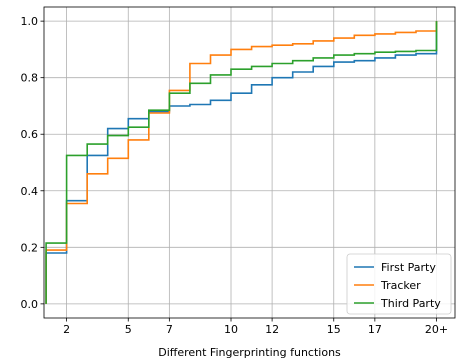 Image resolution: width=461 pixels, height=360 pixels. What do you see at coordinates (128, 329) in the screenshot?
I see `x-tick-label: 5` at bounding box center [128, 329].